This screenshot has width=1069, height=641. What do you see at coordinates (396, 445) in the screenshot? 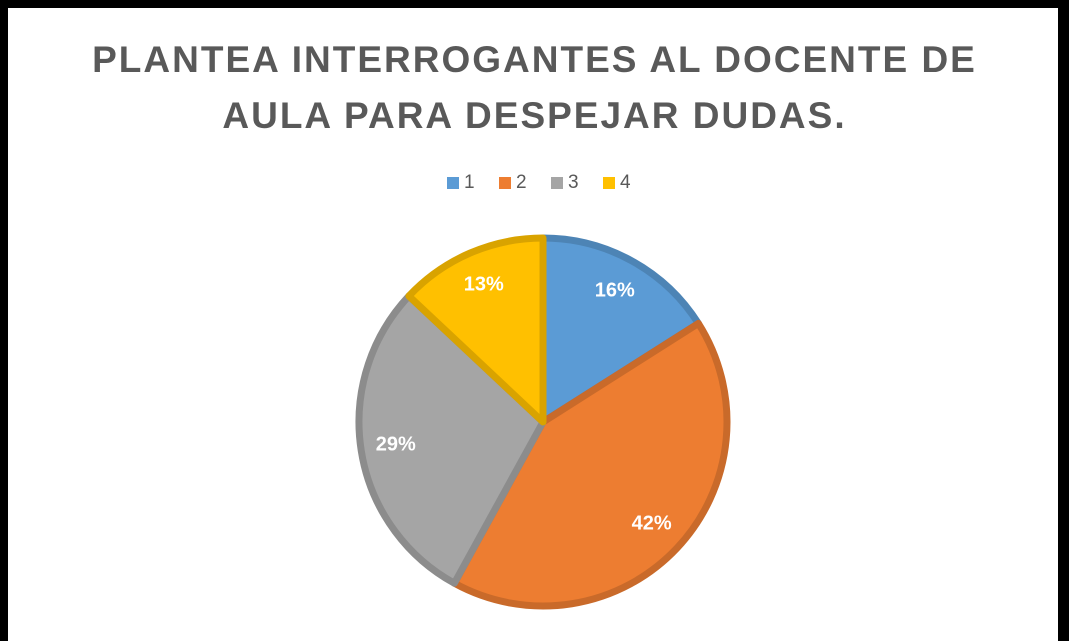
I see `data-label: 29%` at bounding box center [396, 445].